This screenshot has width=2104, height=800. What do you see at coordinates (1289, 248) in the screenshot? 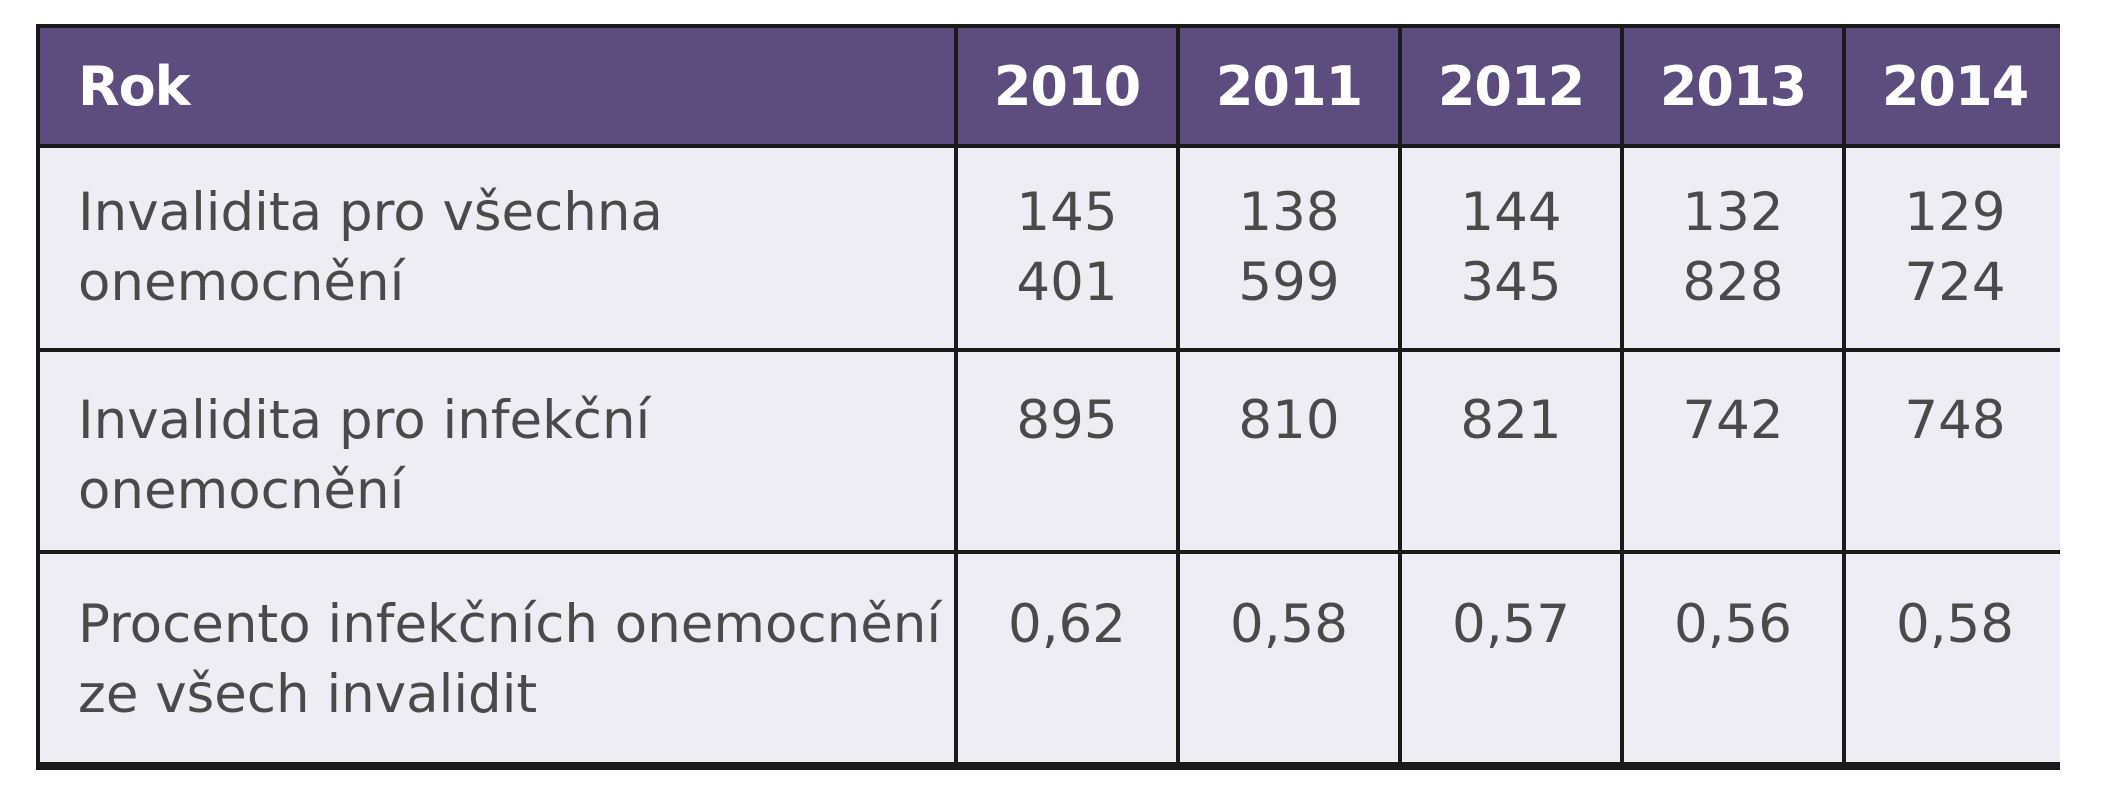
I see `value-cell: 138 599` at bounding box center [1289, 248].